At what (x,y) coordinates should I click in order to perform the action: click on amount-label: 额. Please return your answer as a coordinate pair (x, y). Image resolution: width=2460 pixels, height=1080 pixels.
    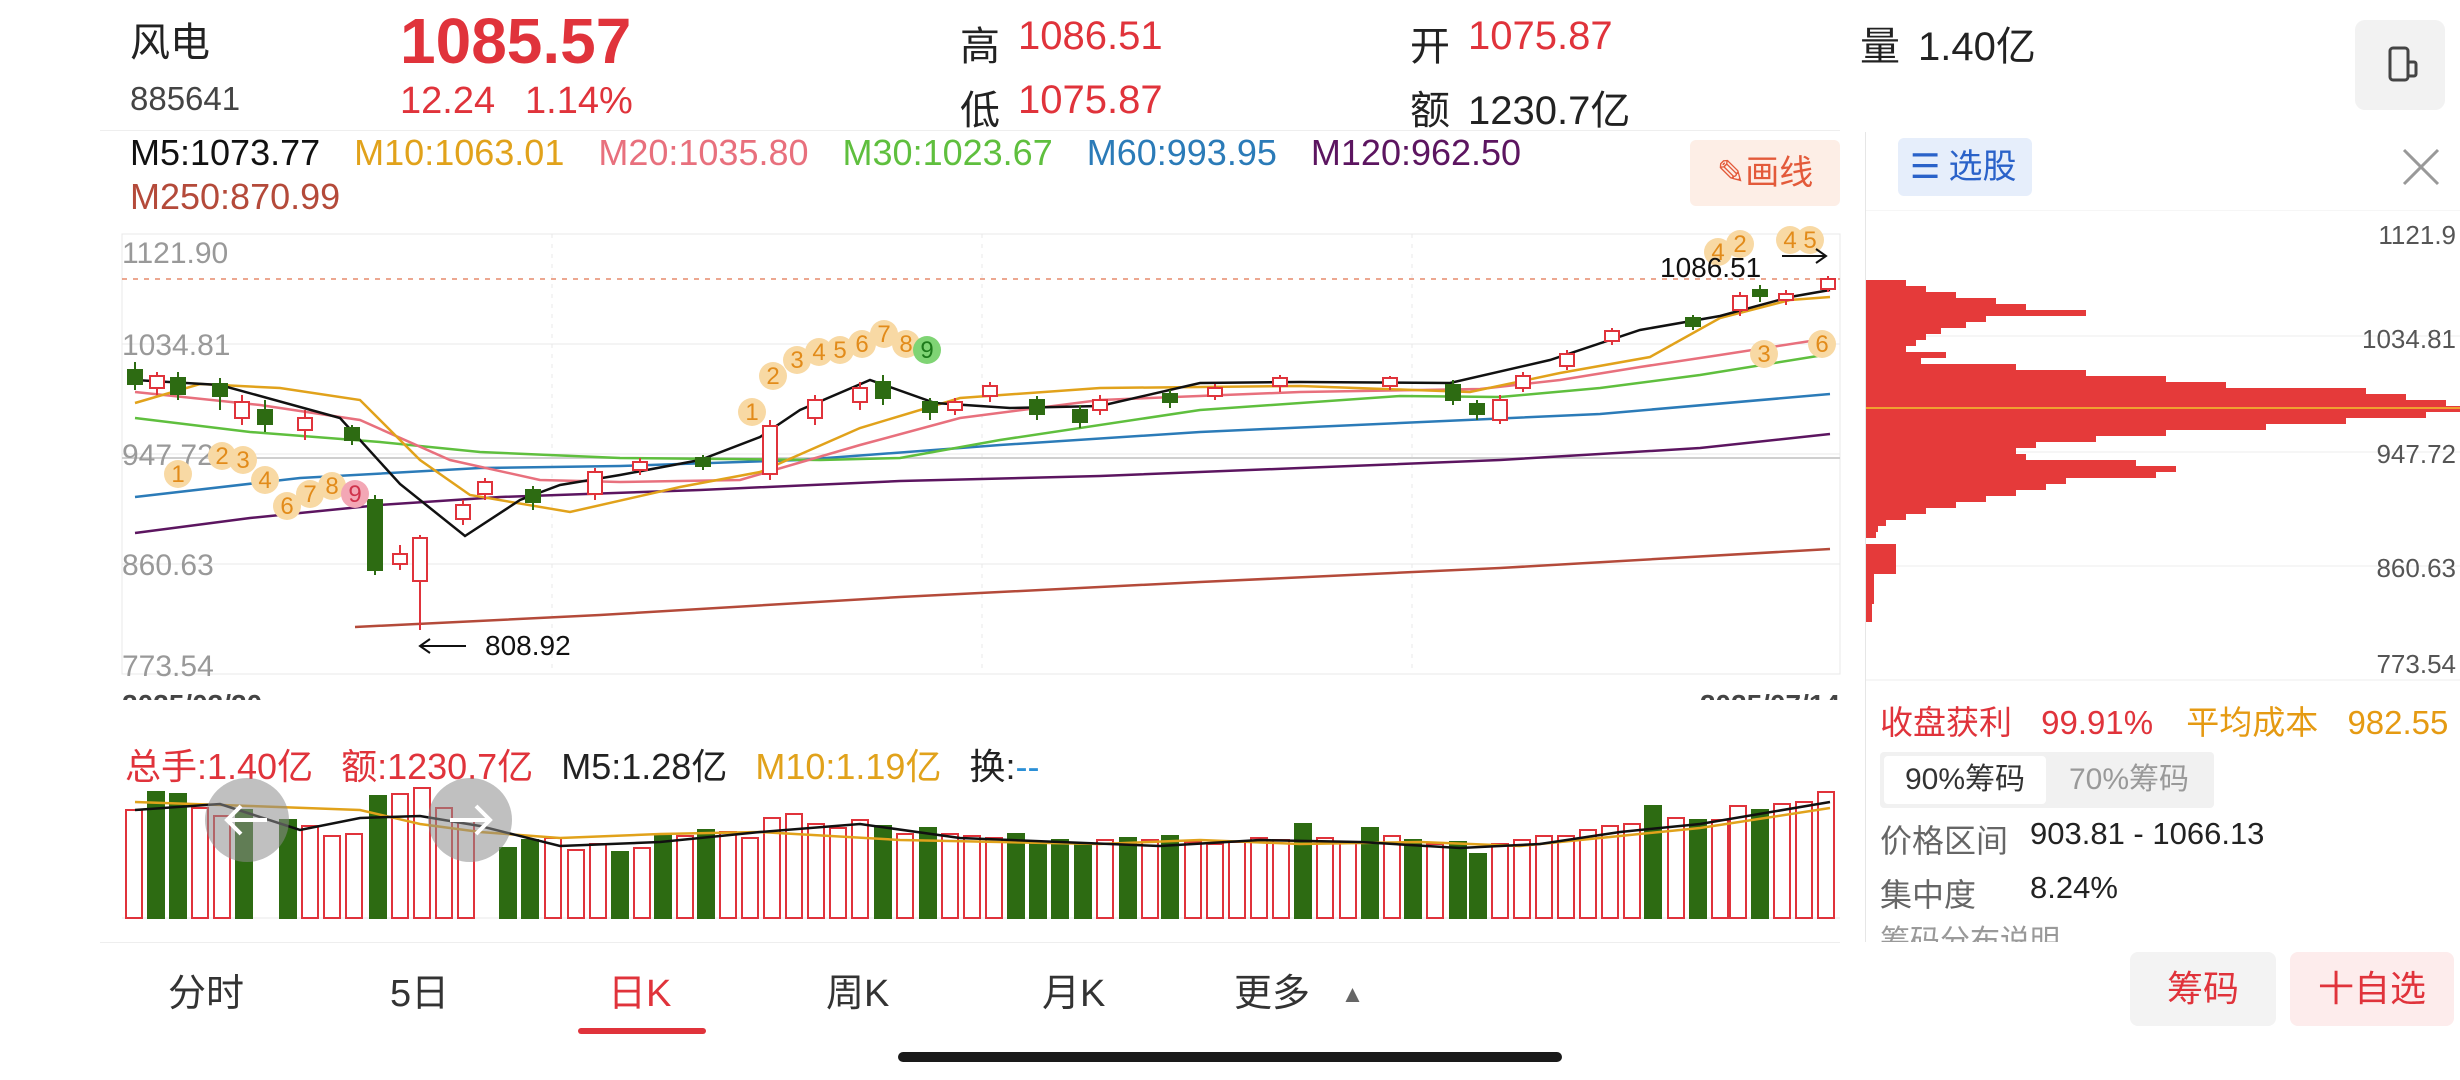
    Looking at the image, I should click on (1430, 111).